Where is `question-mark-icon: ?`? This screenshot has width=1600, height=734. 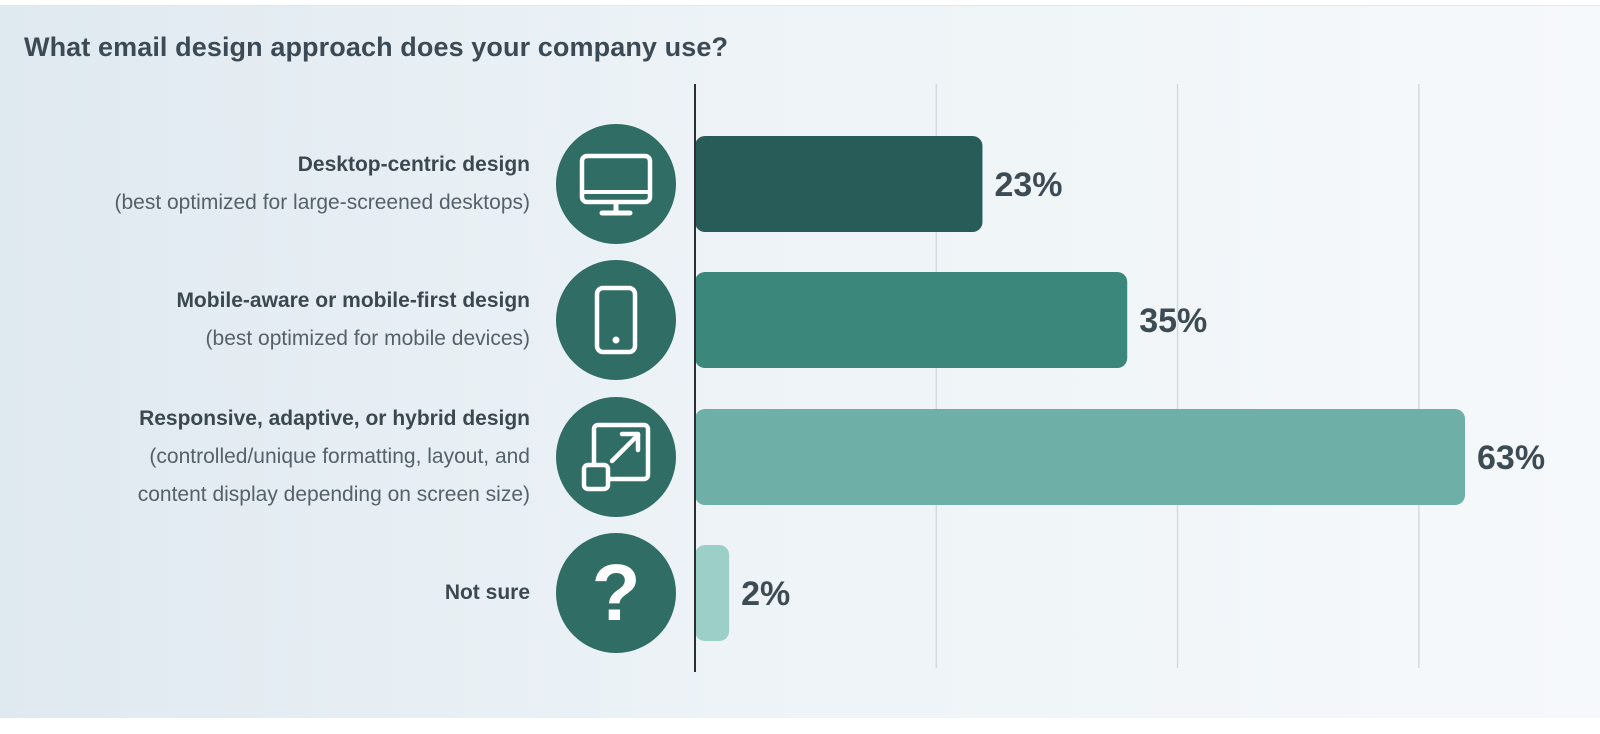 question-mark-icon: ? is located at coordinates (616, 593).